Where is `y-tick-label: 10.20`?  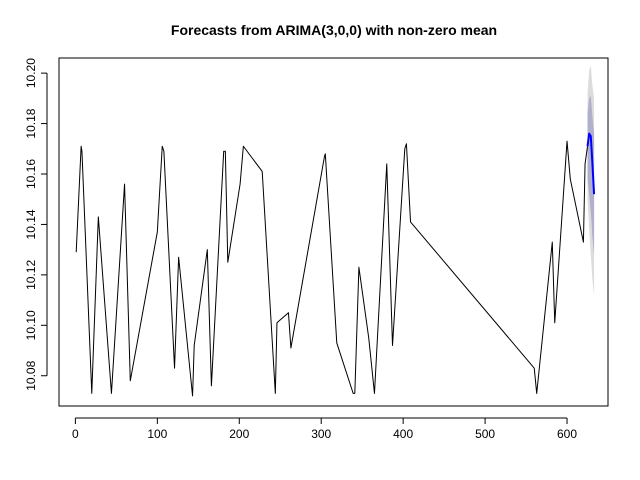
y-tick-label: 10.20 is located at coordinates (31, 73).